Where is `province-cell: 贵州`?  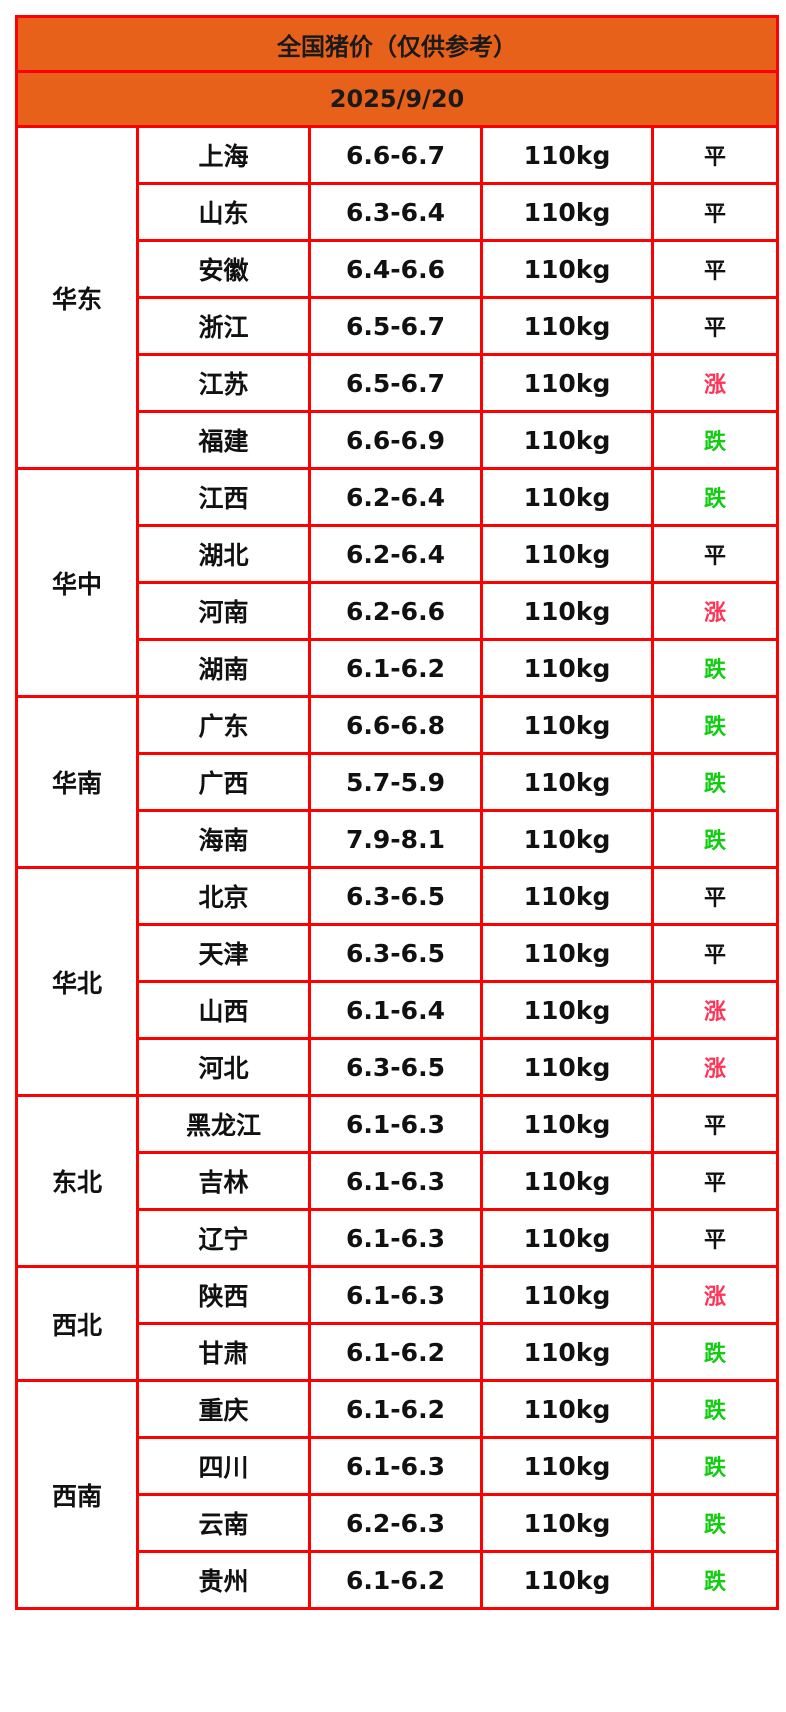 province-cell: 贵州 is located at coordinates (223, 1580).